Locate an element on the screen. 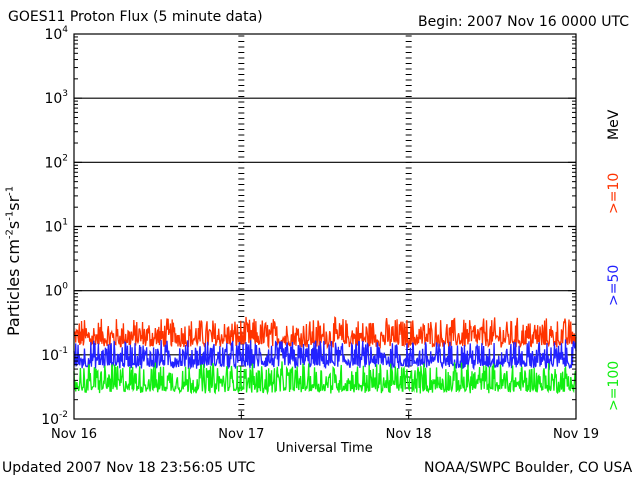 This screenshot has width=640, height=480. y-tick-label: 10² is located at coordinates (56, 162).